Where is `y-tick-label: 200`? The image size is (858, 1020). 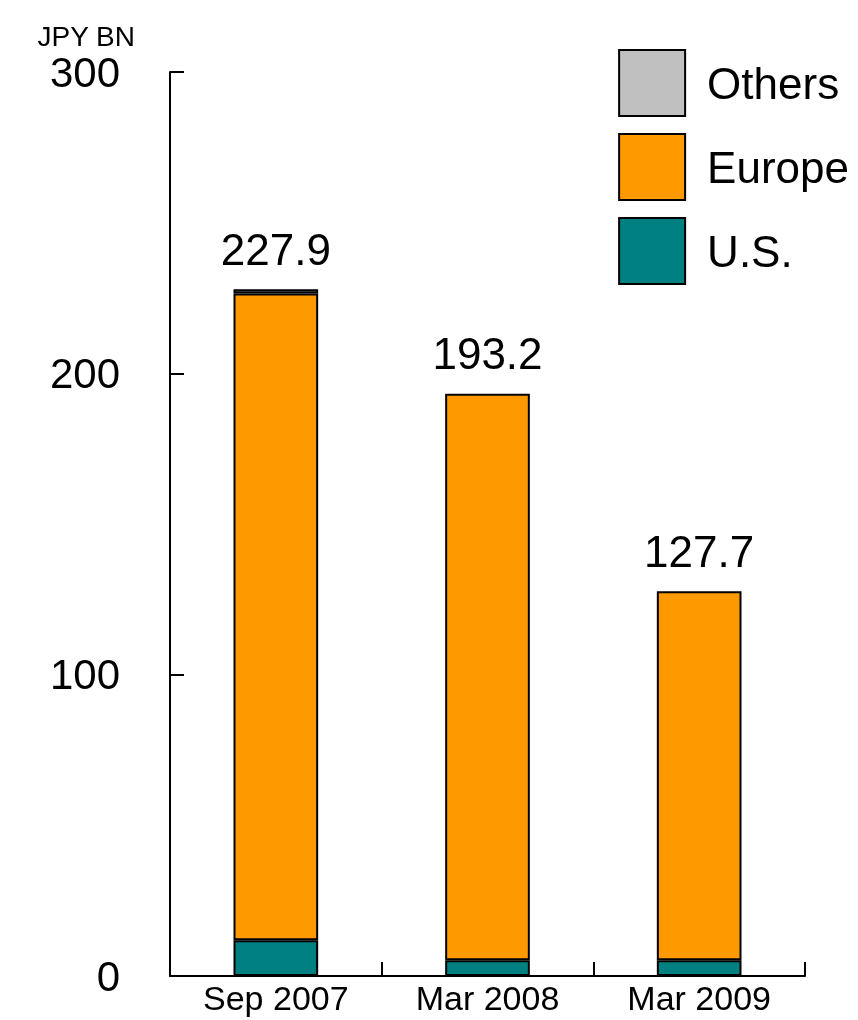 y-tick-label: 200 is located at coordinates (84, 373).